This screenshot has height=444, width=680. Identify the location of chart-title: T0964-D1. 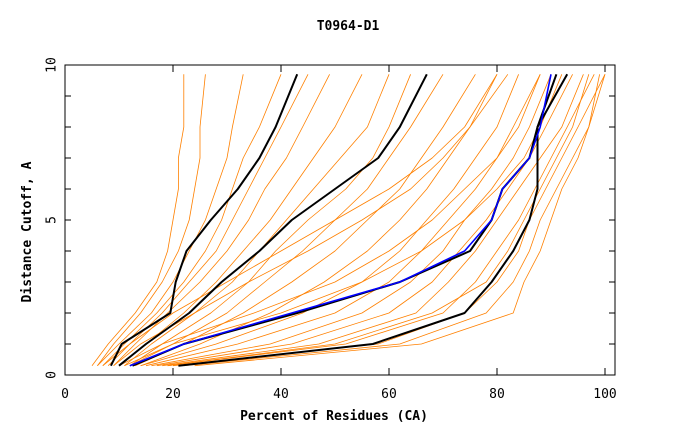
(348, 26).